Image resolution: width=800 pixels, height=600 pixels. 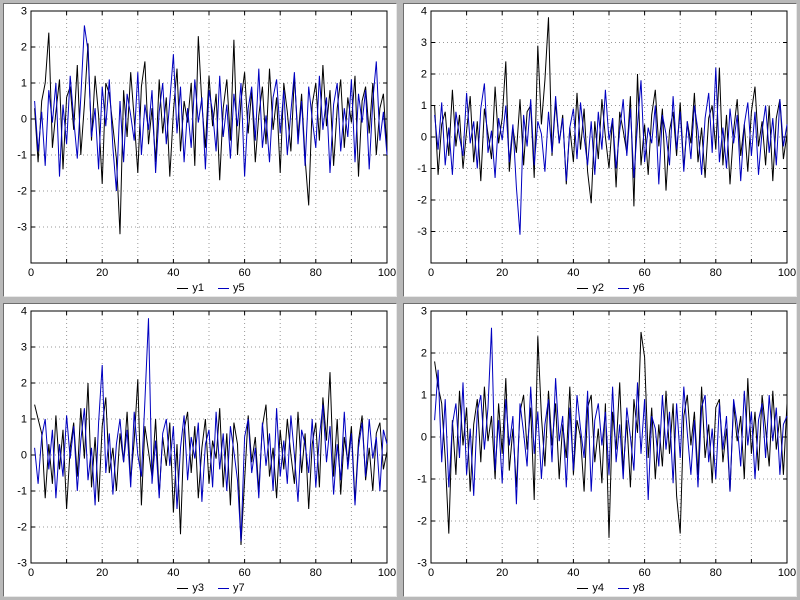 What do you see at coordinates (623, 588) in the screenshot?
I see `legend-dash-y8` at bounding box center [623, 588].